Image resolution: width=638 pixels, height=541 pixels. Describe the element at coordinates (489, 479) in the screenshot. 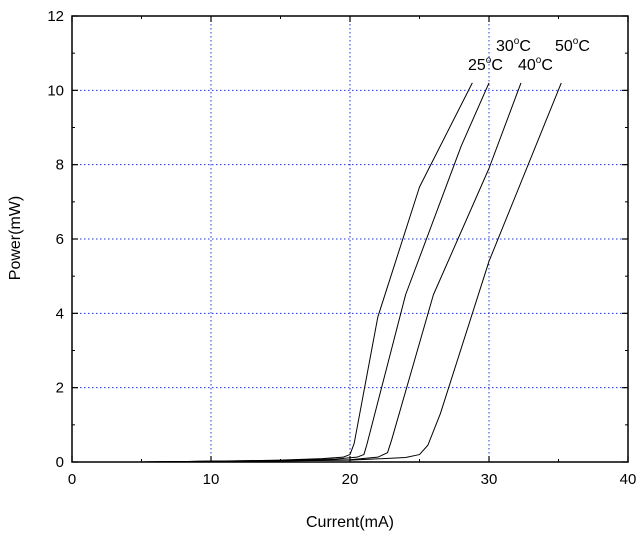

I see `x-tick-label: 30` at that location.